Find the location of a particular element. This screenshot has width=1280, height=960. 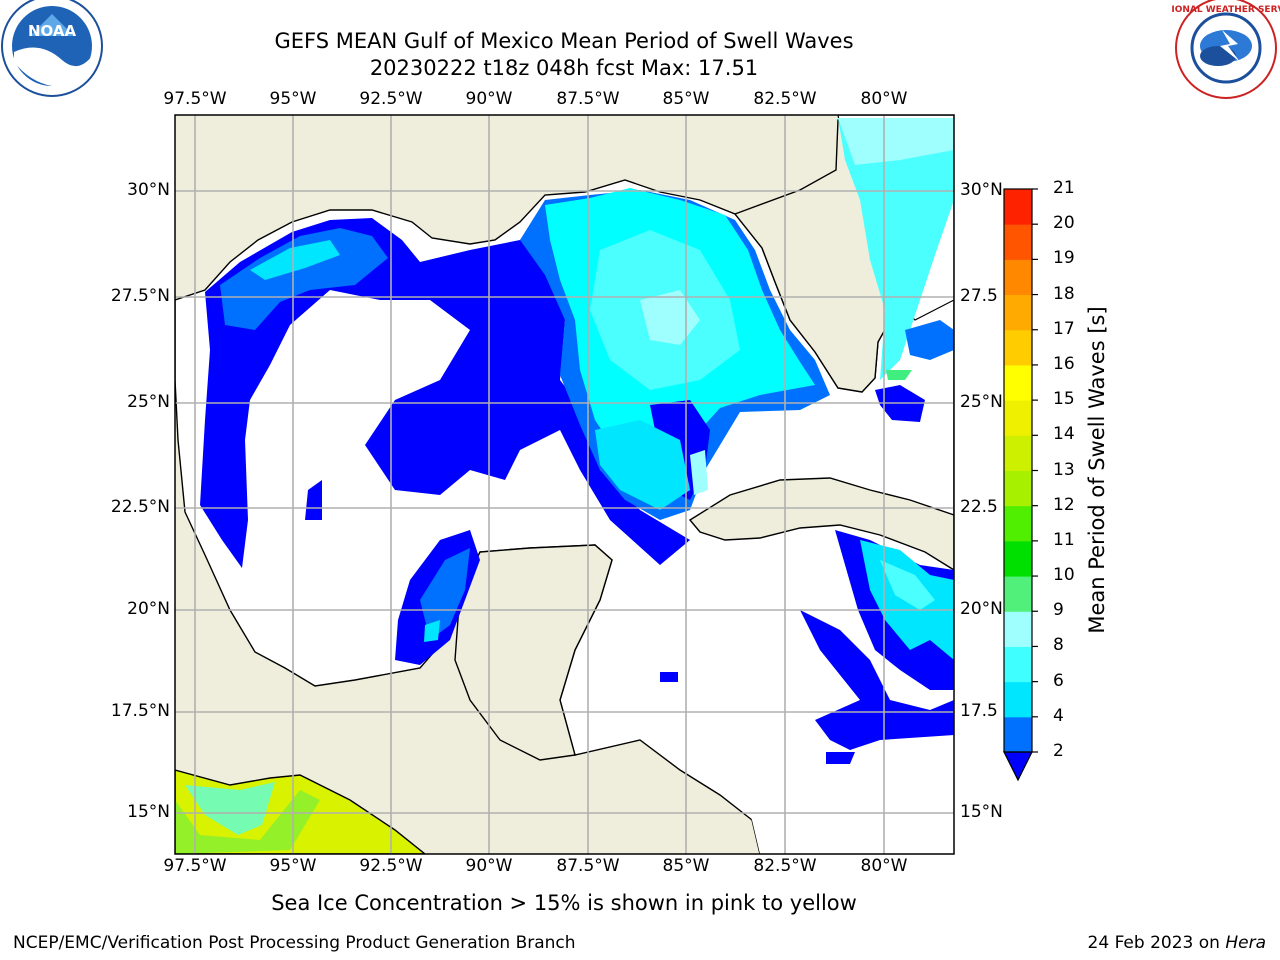

lon-label-bottom: 90°W is located at coordinates (489, 866).